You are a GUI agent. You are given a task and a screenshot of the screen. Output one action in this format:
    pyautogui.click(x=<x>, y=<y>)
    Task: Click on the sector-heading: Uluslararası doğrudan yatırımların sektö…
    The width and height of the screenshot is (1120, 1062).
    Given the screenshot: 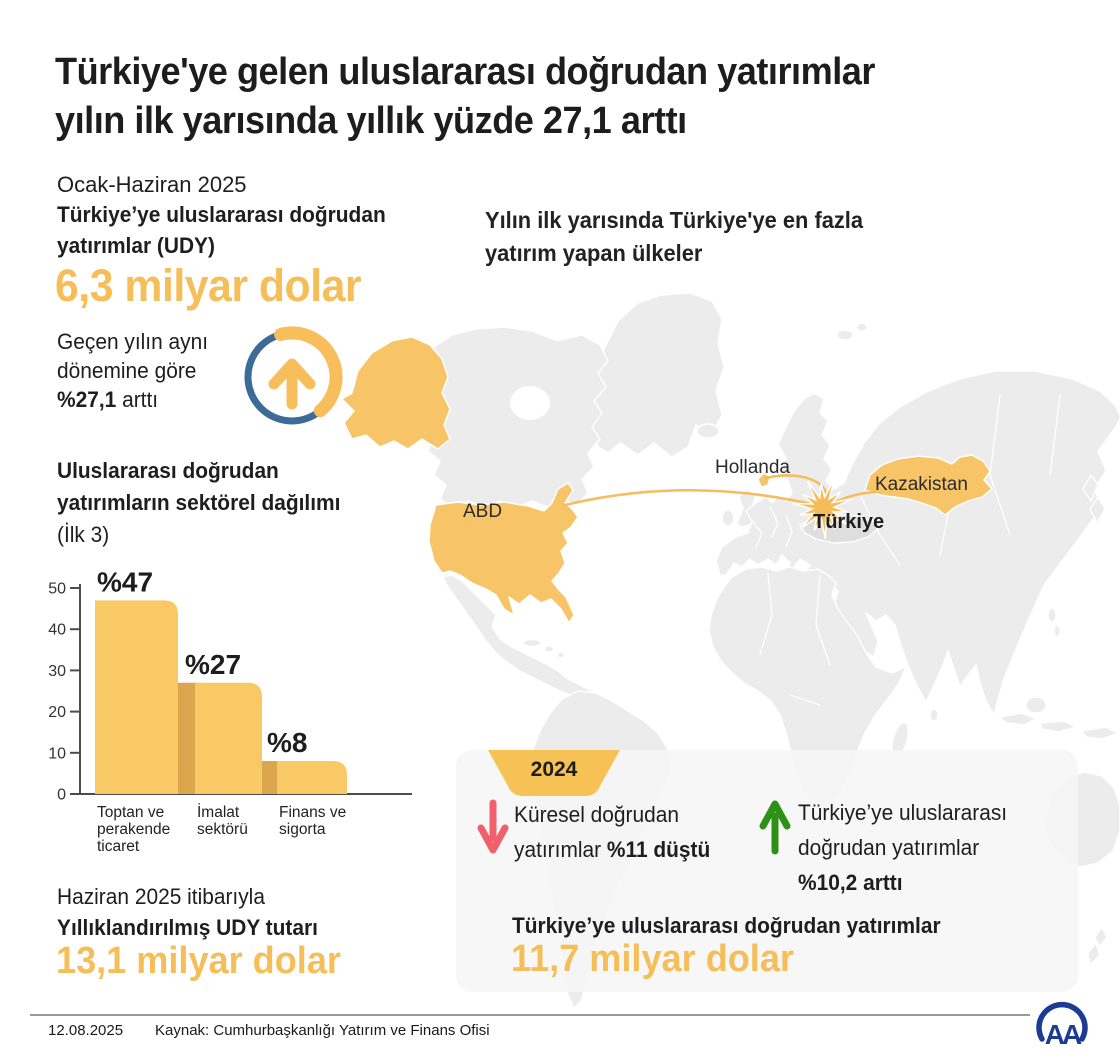 What is the action you would take?
    pyautogui.click(x=198, y=503)
    